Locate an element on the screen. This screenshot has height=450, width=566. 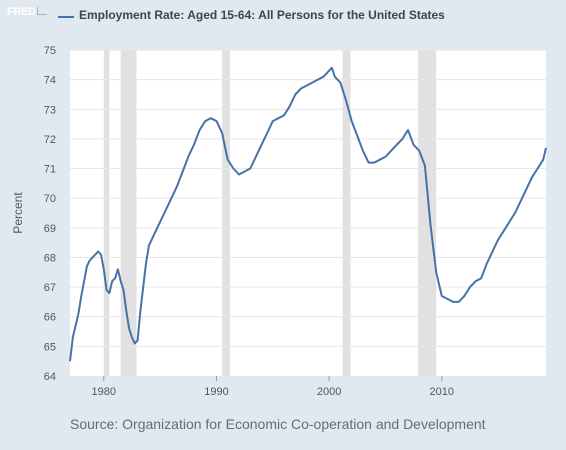
x-tick-label: 1990 is located at coordinates (216, 392).